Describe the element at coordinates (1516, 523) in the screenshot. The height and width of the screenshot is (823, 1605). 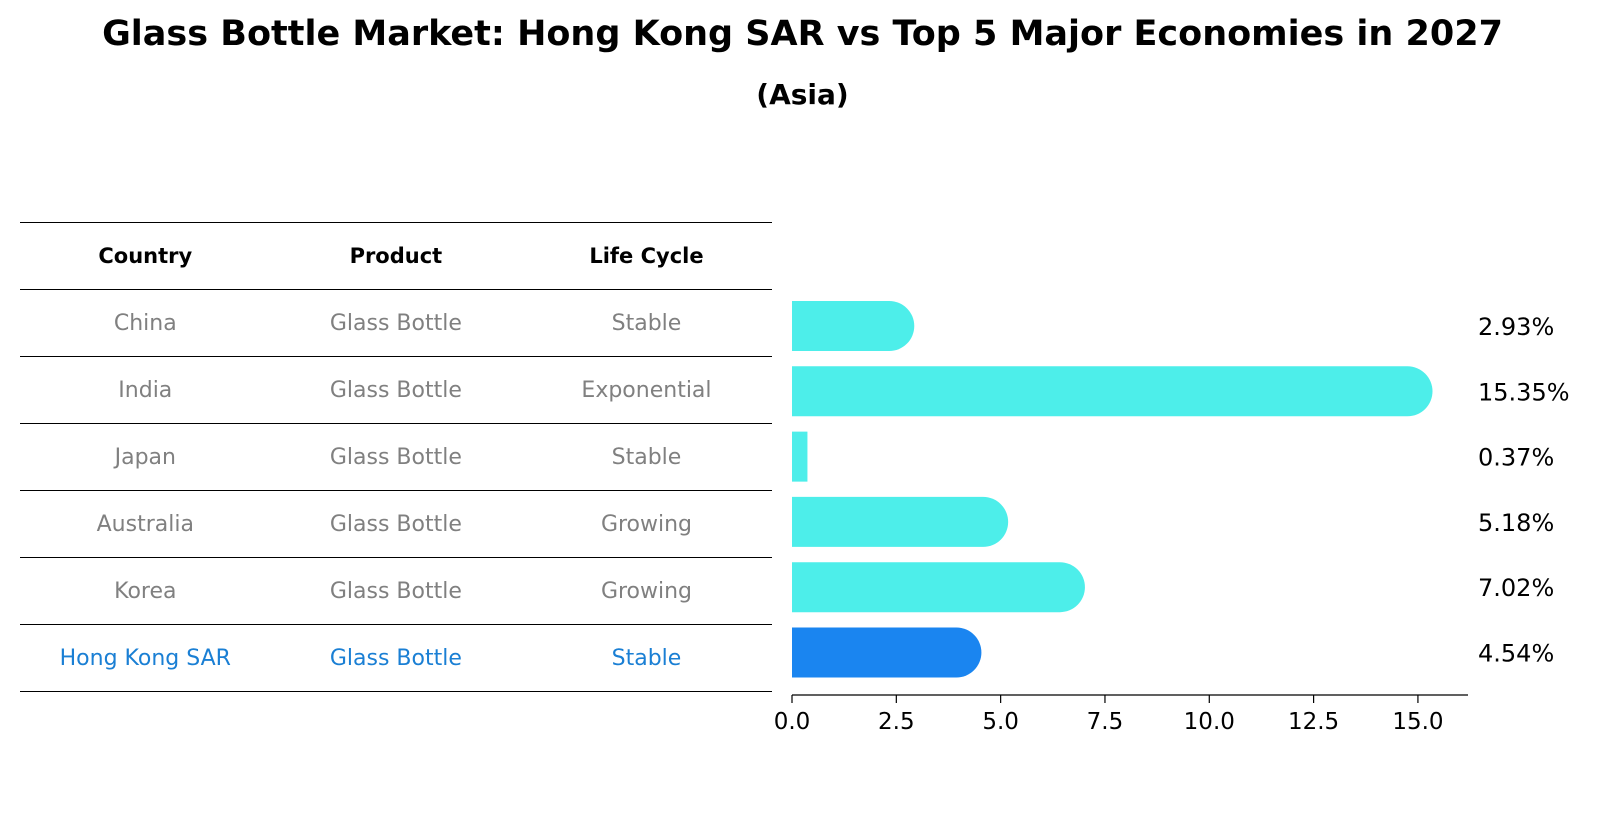
I see `value-label: 5.18%` at that location.